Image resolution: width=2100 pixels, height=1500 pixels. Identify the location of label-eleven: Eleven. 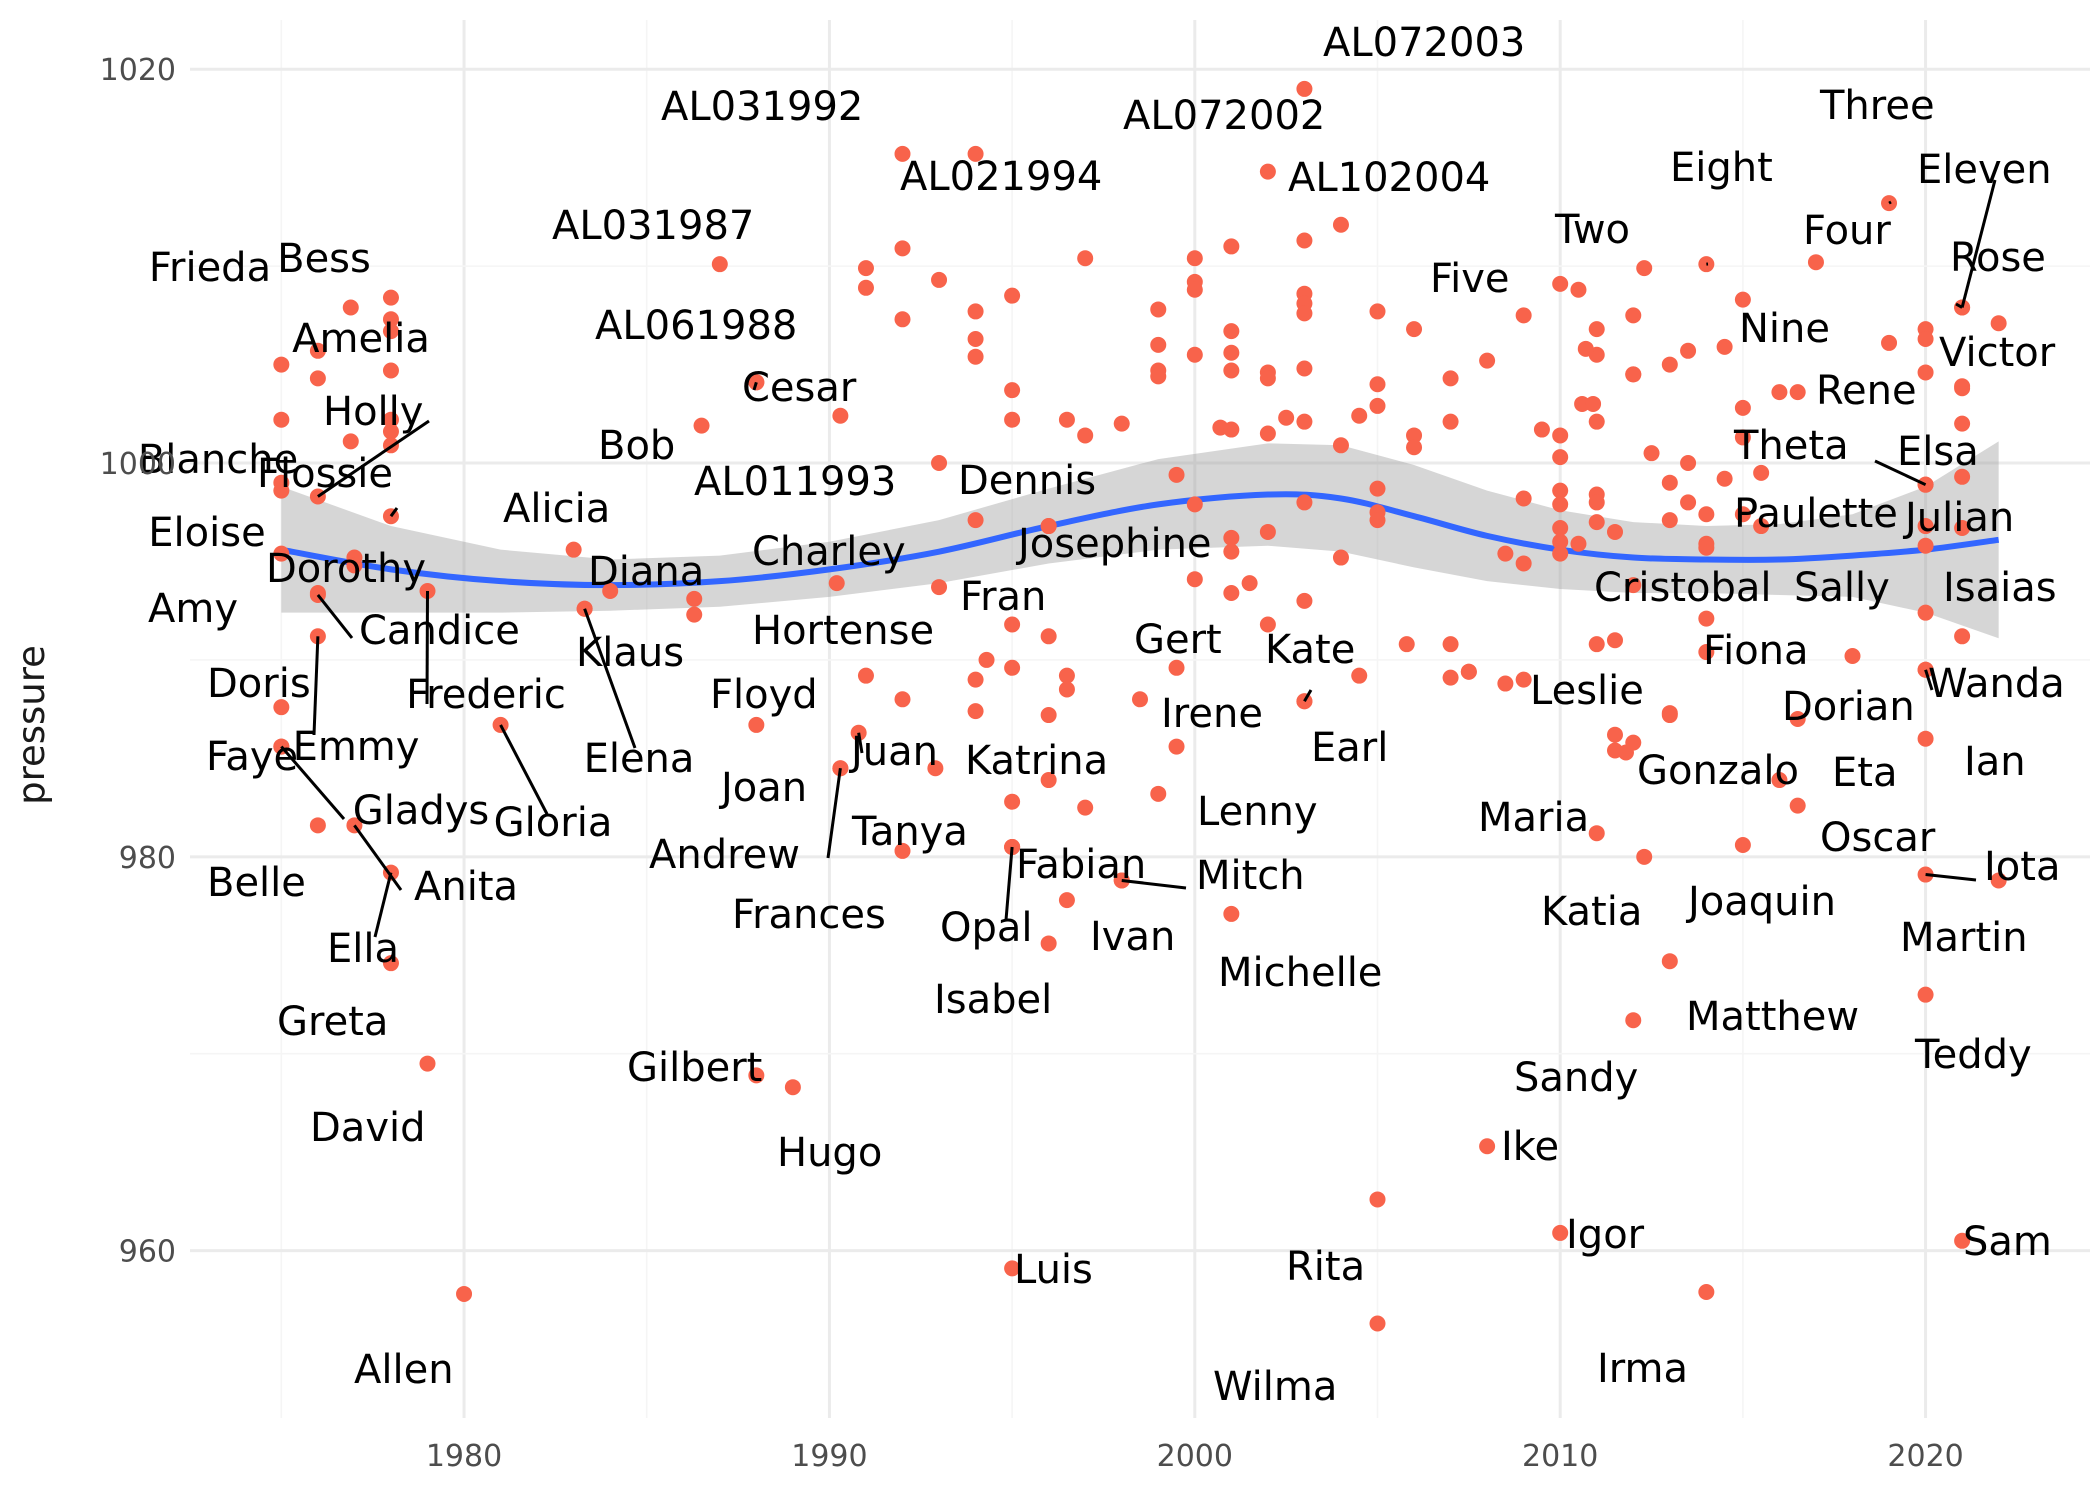
(1984, 170).